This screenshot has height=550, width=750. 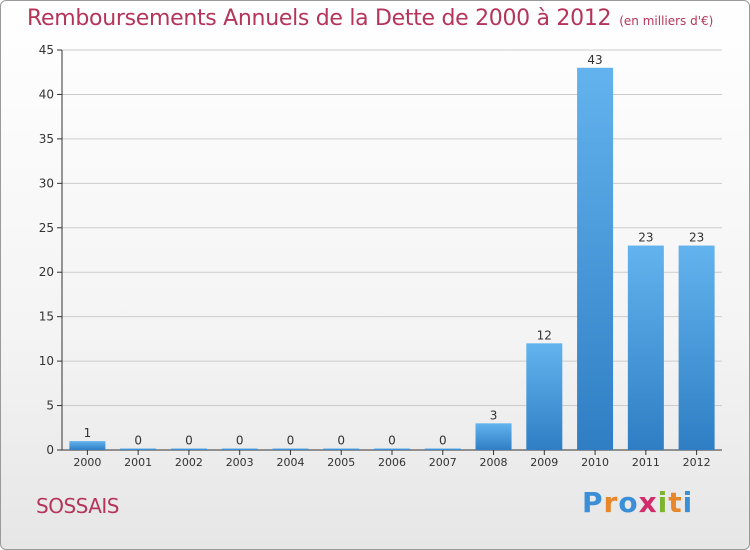 What do you see at coordinates (46, 317) in the screenshot?
I see `y-tick-label: 15` at bounding box center [46, 317].